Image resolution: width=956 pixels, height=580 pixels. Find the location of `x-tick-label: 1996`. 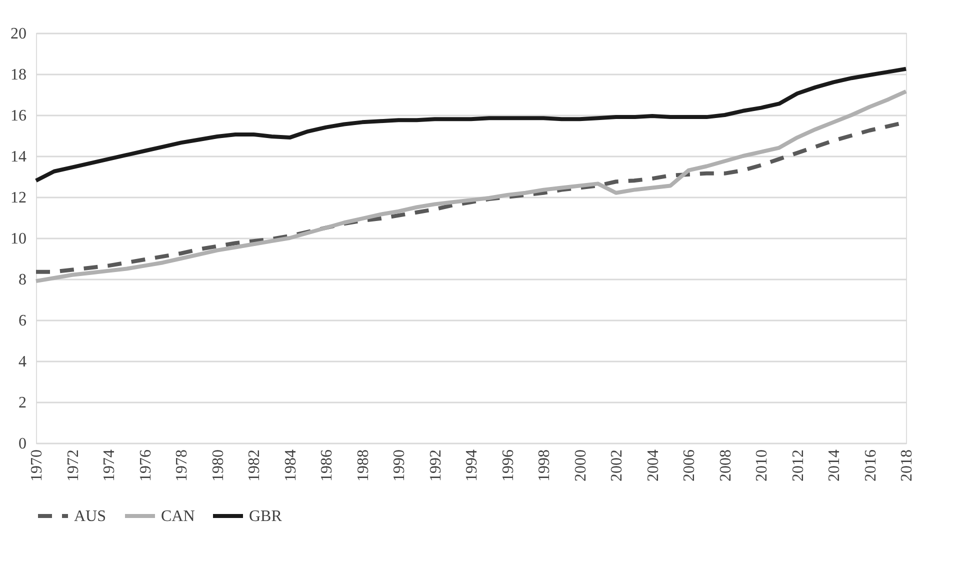

x-tick-label: 1996 is located at coordinates (508, 466).